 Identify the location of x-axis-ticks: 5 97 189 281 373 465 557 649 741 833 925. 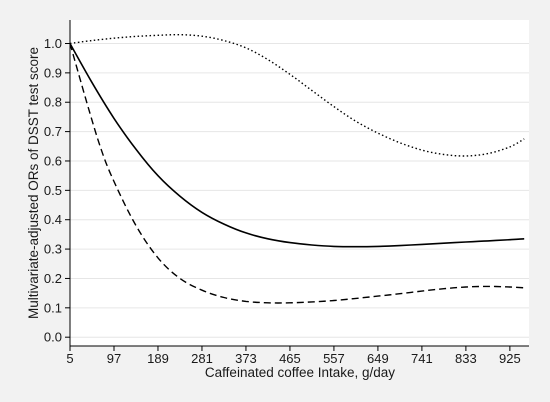
(293, 356).